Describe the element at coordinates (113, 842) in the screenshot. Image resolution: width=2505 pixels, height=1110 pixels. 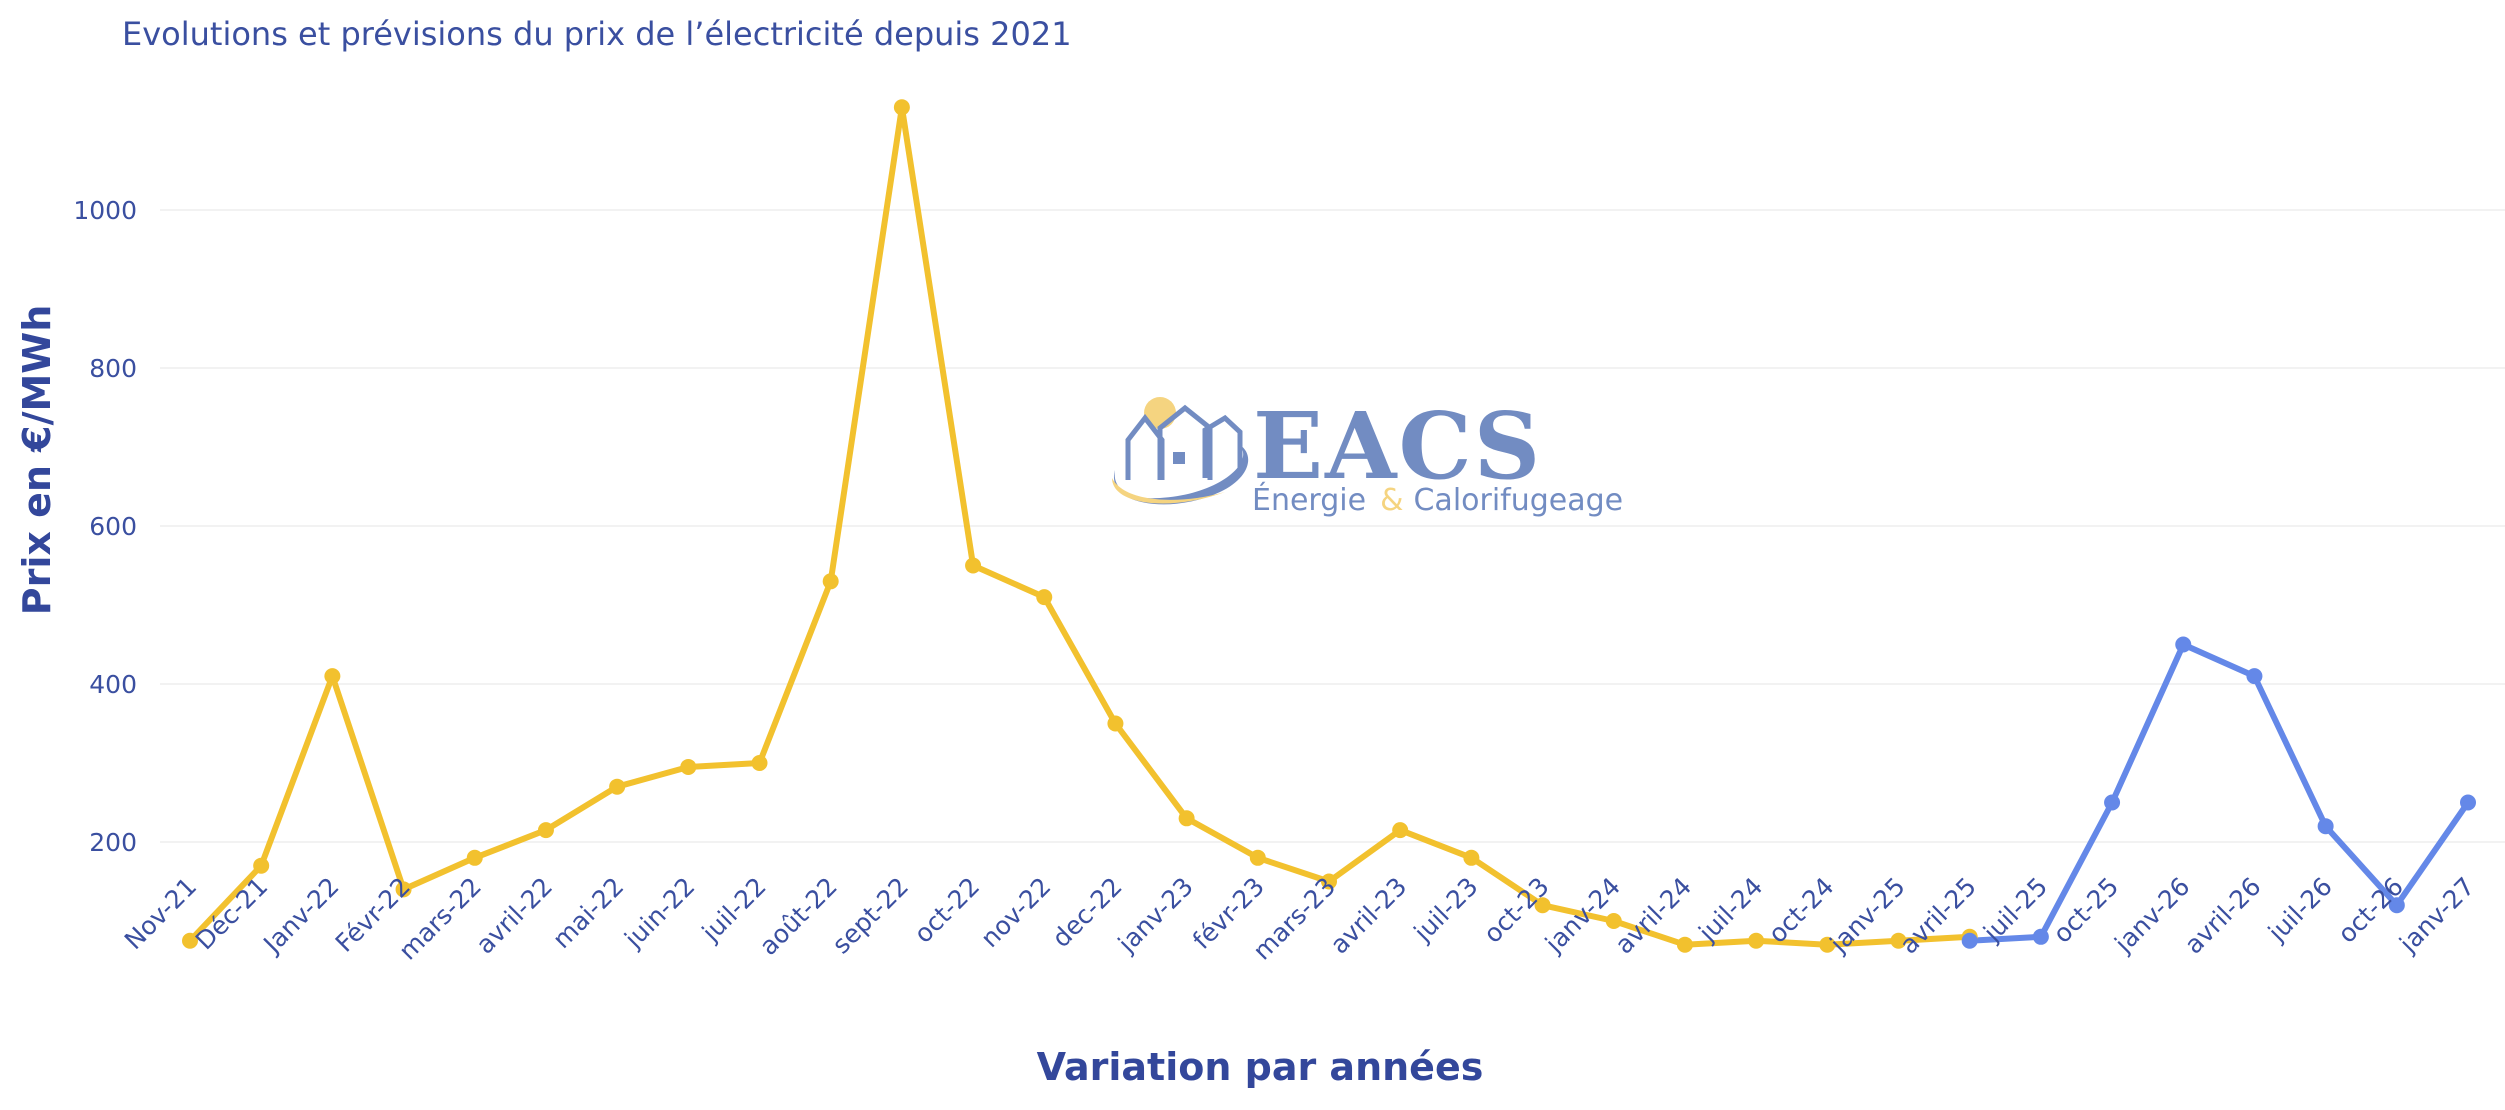
I see `y-tick-label: 200` at that location.